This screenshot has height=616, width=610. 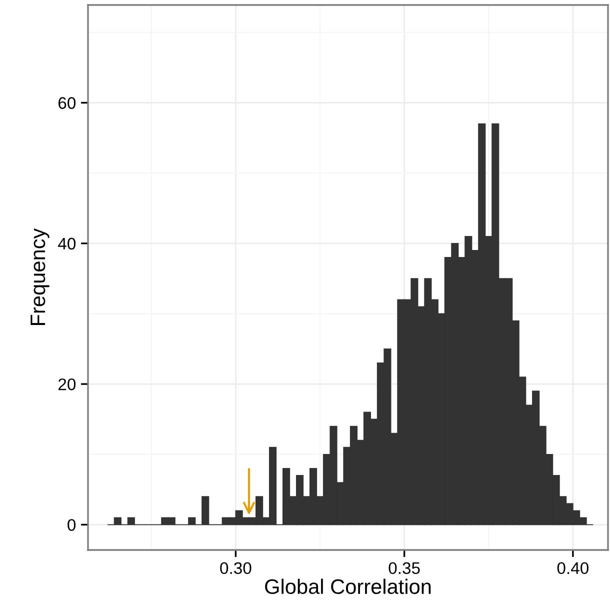 I want to click on x-tick-label: 0.40, so click(x=572, y=568).